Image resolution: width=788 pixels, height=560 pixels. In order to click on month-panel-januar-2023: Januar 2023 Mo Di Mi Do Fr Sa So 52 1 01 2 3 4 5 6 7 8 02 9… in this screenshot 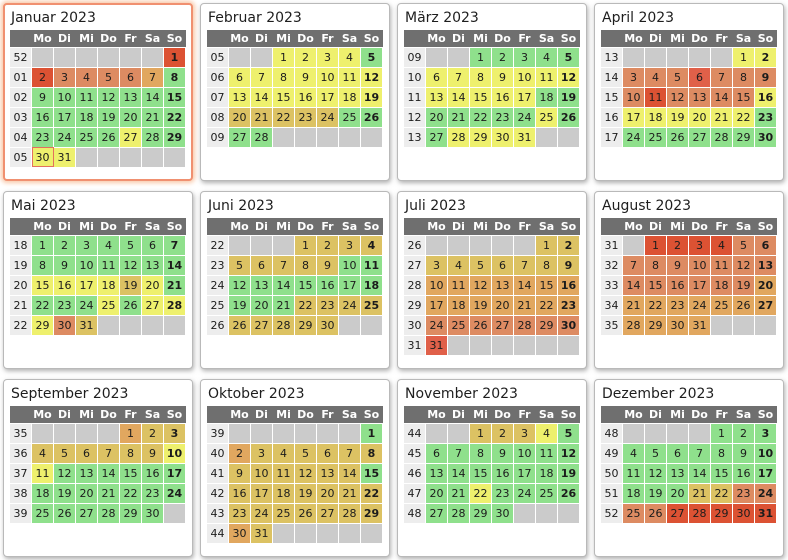, I will do `click(98, 92)`.